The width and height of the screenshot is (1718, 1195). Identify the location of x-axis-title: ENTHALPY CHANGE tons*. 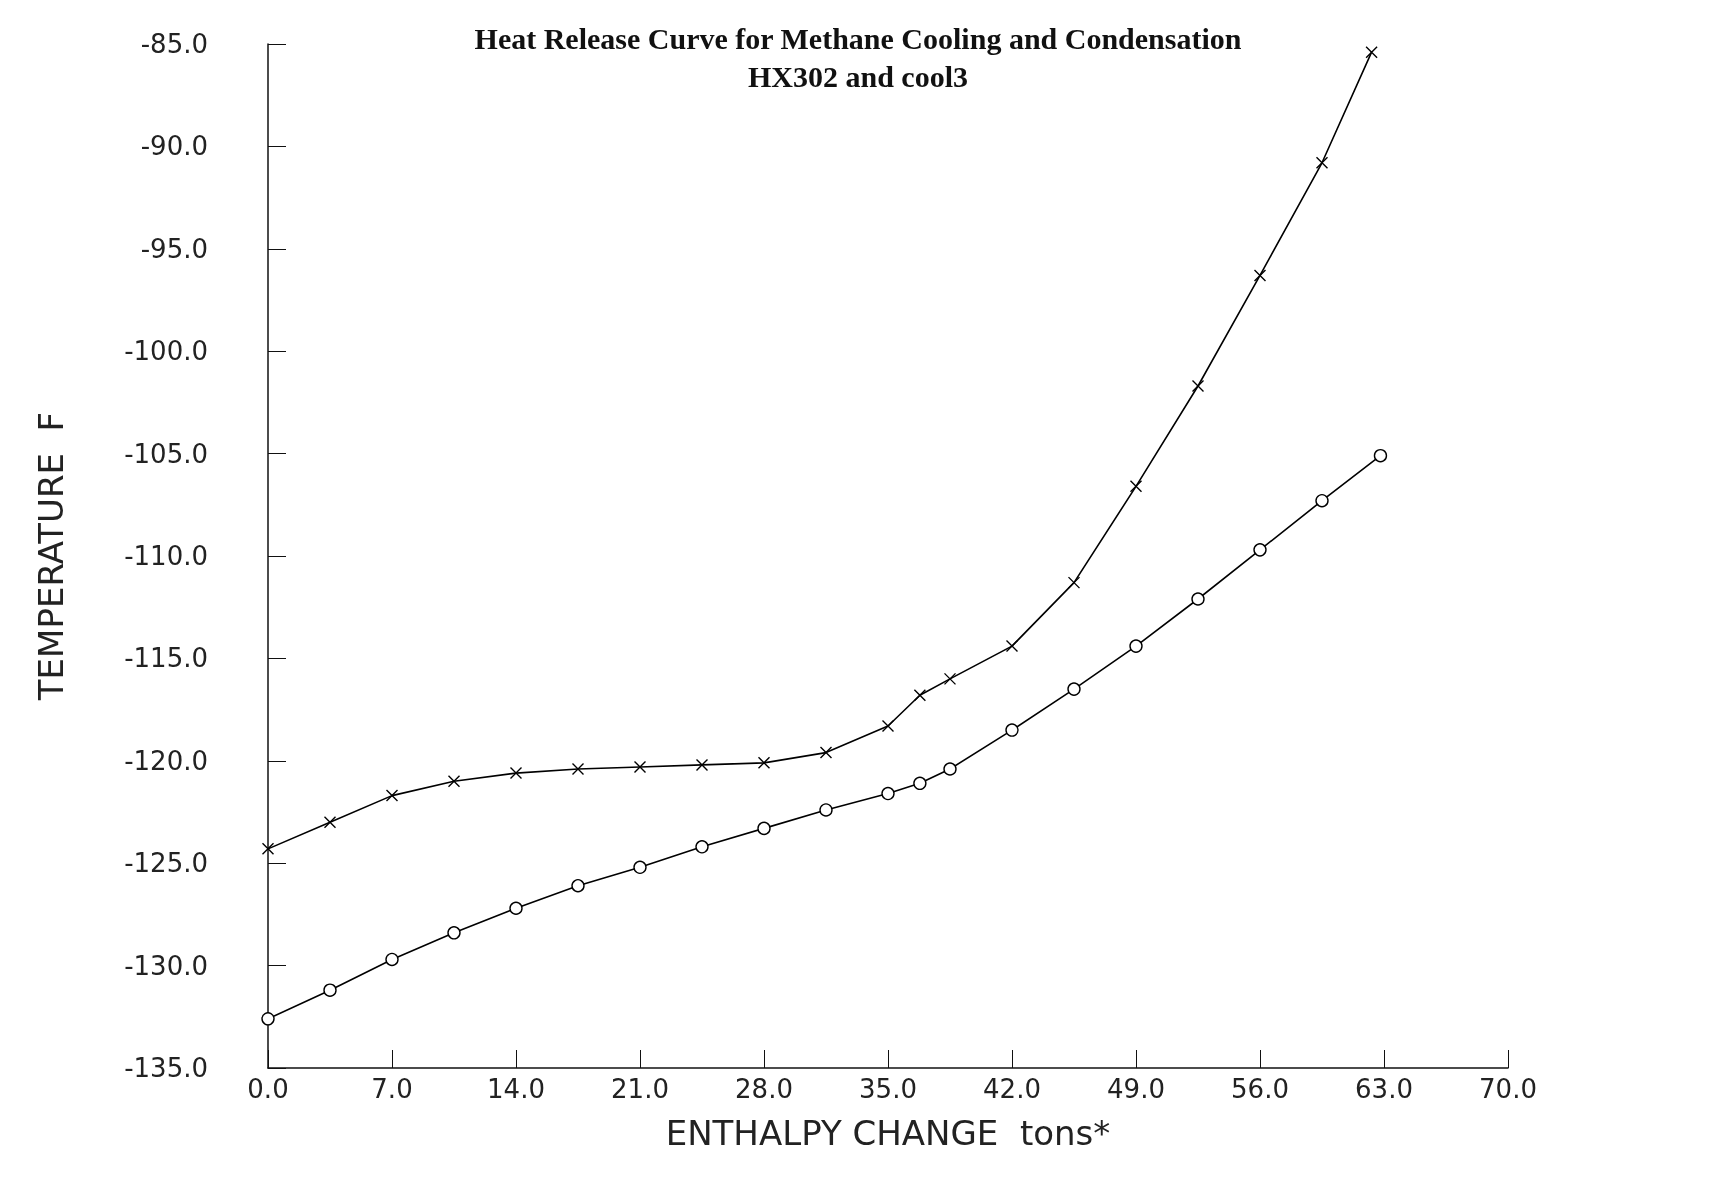
(888, 1133).